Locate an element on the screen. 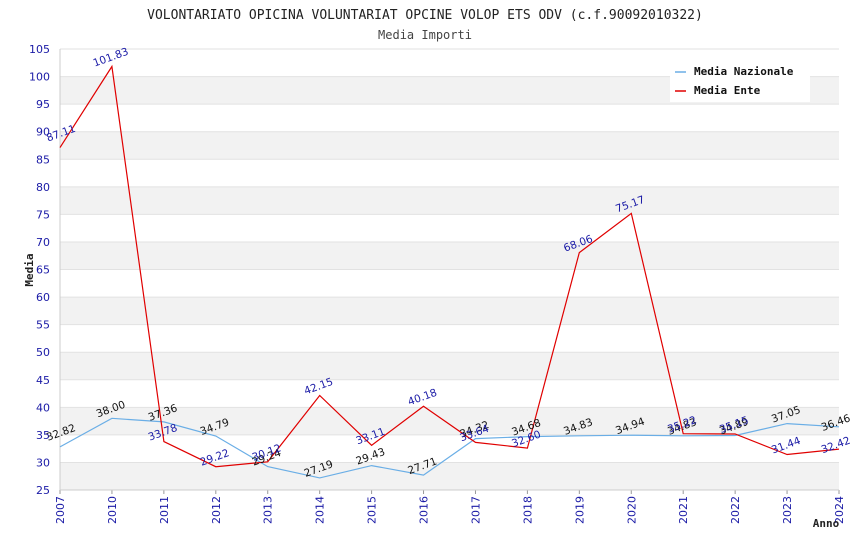 This screenshot has width=850, height=550. legend-label-media-ente: Media Ente is located at coordinates (727, 90).